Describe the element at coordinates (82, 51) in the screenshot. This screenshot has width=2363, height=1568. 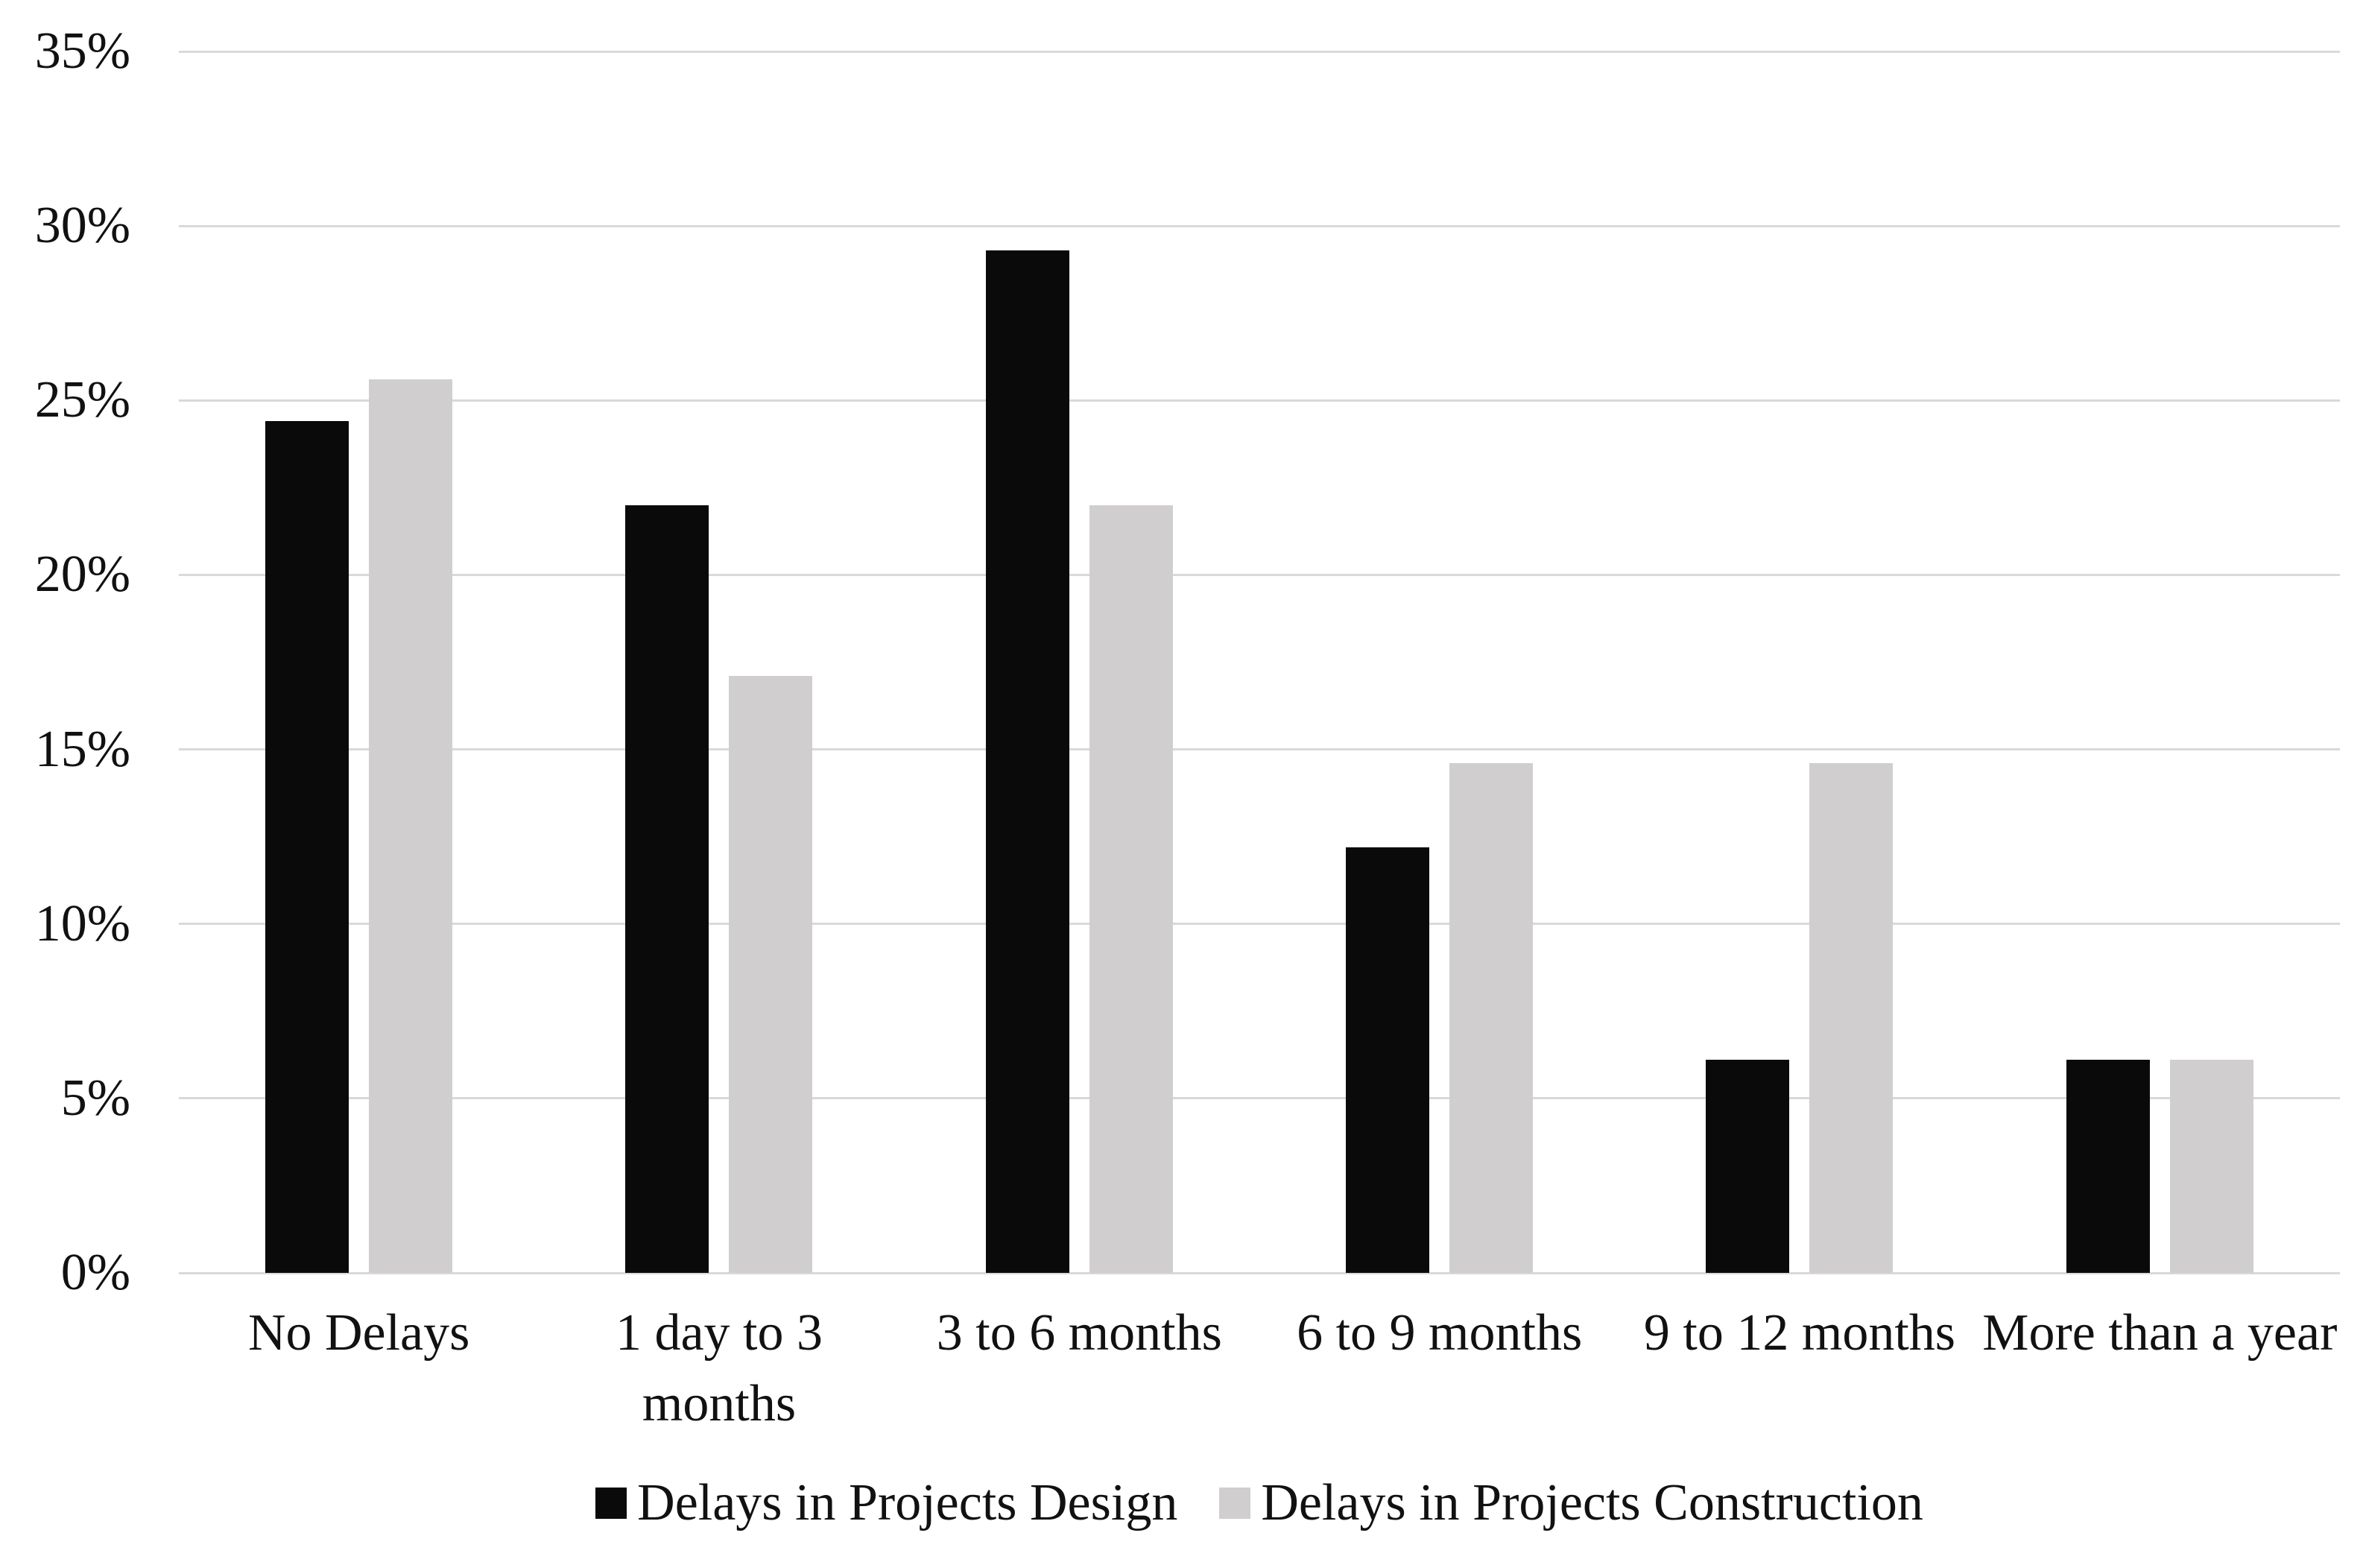
I see `y-tick-label: 35%` at that location.